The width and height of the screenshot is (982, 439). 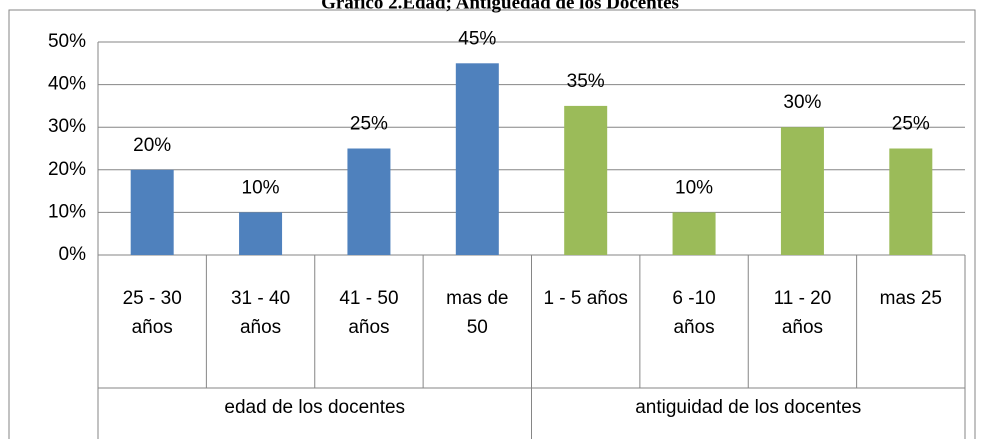 I want to click on y-tick-label: 30%, so click(x=67, y=126).